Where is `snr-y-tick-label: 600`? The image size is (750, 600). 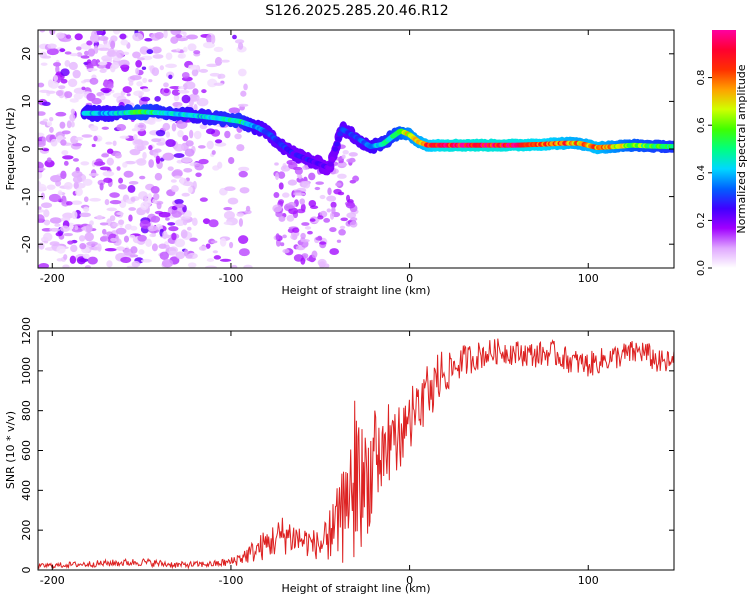
snr-y-tick-label: 600 is located at coordinates (26, 450).